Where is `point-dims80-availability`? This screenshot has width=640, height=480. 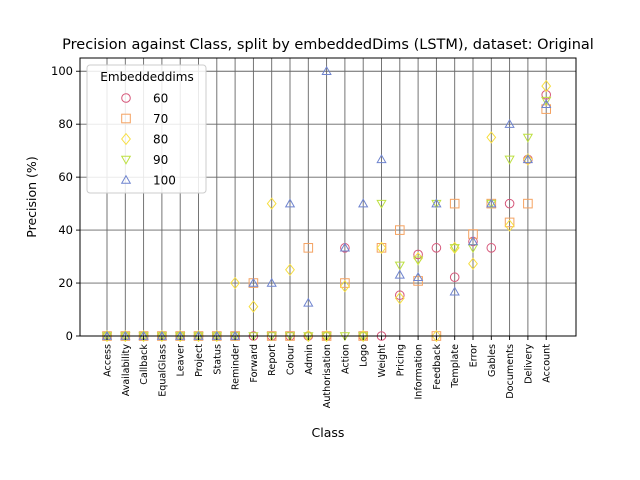 point-dims80-availability is located at coordinates (125, 336).